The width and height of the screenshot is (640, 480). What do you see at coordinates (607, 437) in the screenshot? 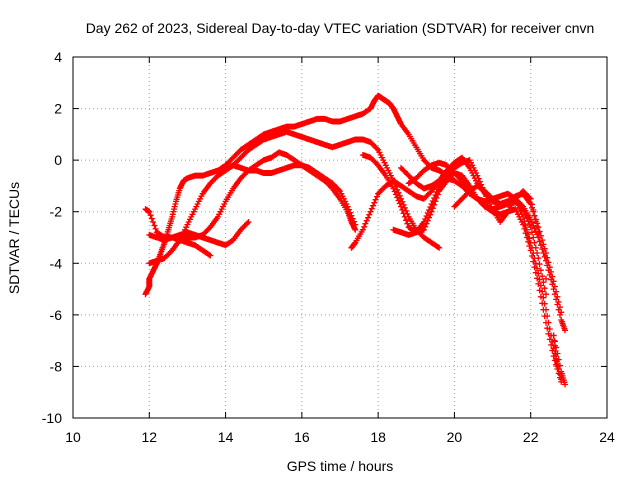
I see `x-tick-label: 24` at bounding box center [607, 437].